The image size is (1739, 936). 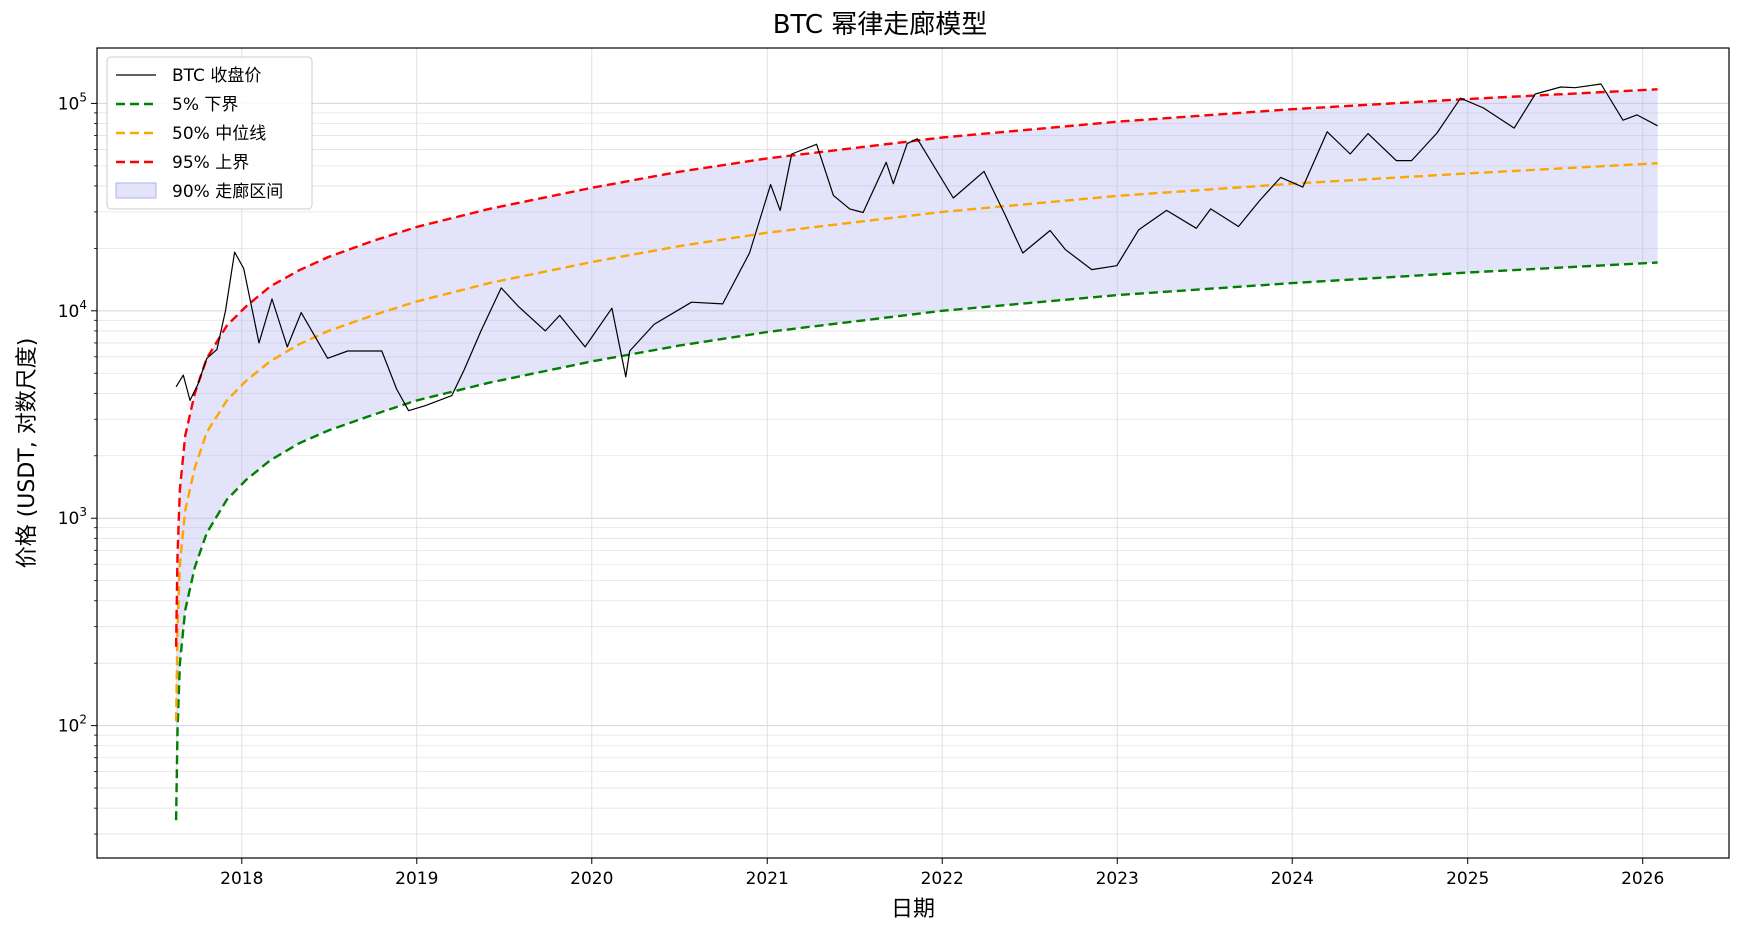 What do you see at coordinates (416, 879) in the screenshot?
I see `x-tick-label: 2019` at bounding box center [416, 879].